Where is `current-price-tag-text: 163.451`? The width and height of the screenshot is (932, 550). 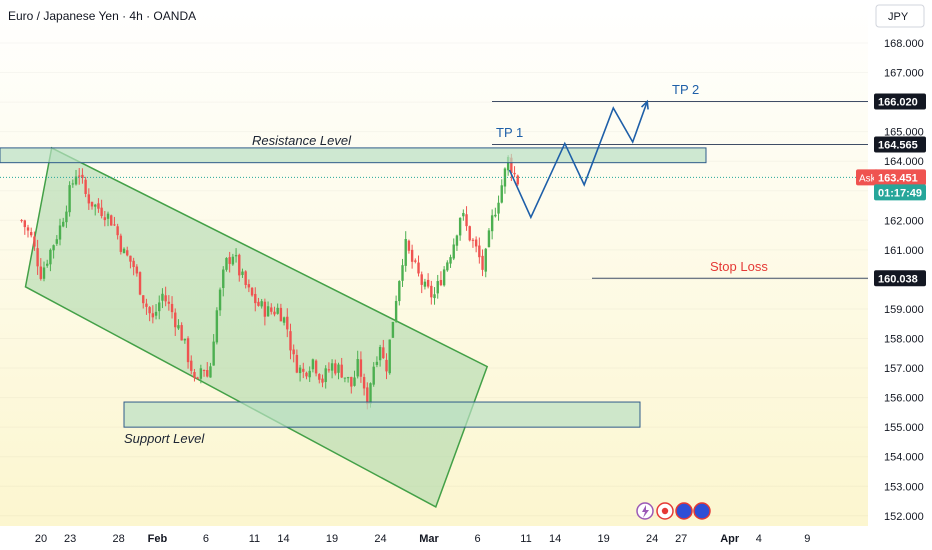
current-price-tag-text: 163.451 is located at coordinates (898, 178).